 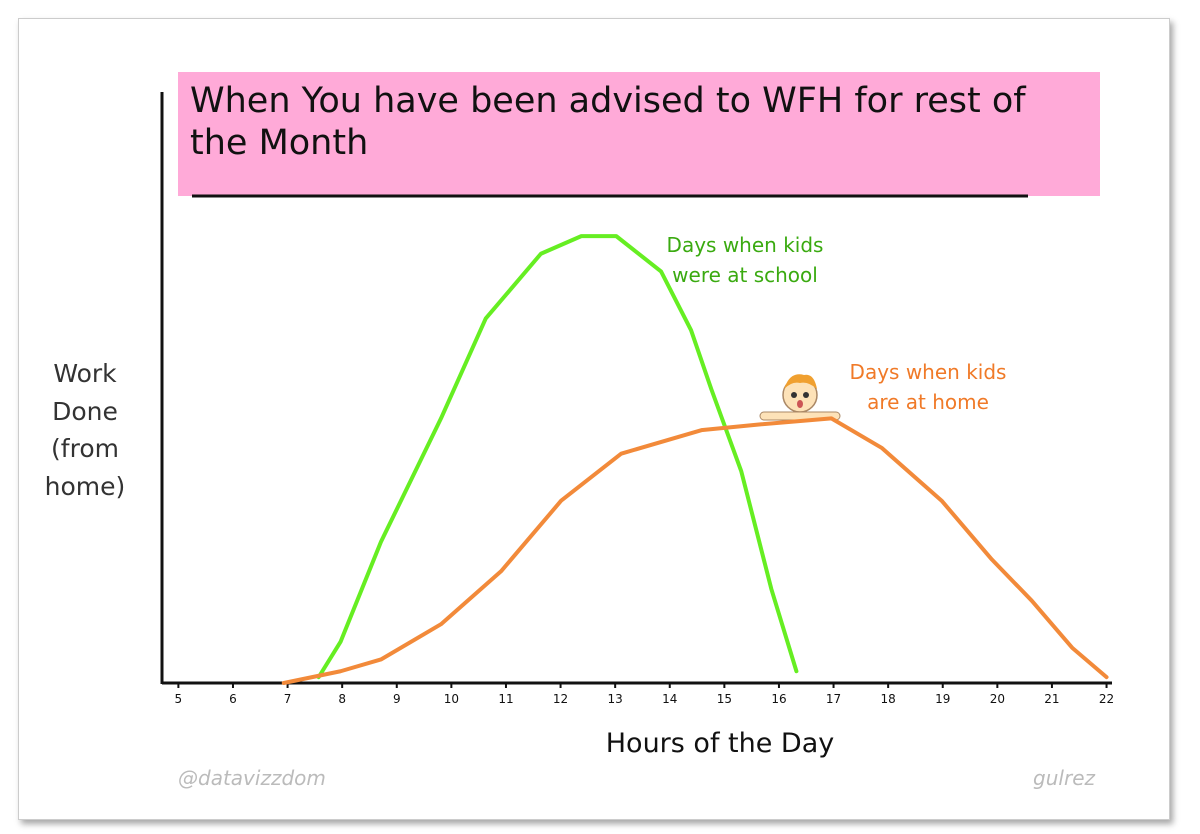 I want to click on x-axis-label: Hours of the Day, so click(x=720, y=743).